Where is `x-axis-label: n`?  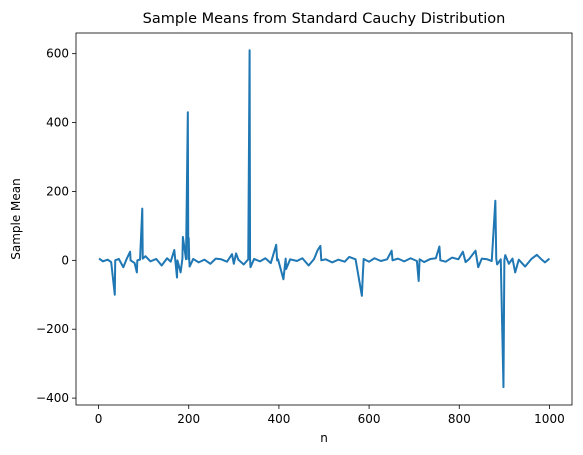 x-axis-label: n is located at coordinates (324, 438).